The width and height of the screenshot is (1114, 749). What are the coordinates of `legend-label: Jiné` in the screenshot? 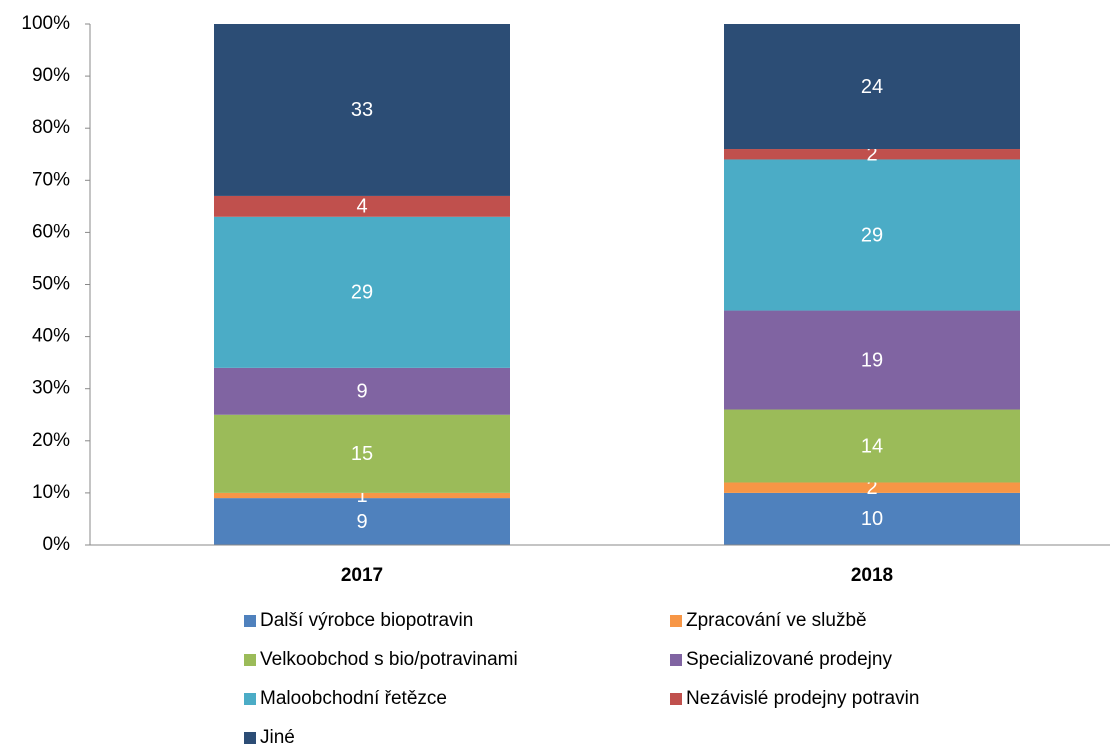 It's located at (277, 737).